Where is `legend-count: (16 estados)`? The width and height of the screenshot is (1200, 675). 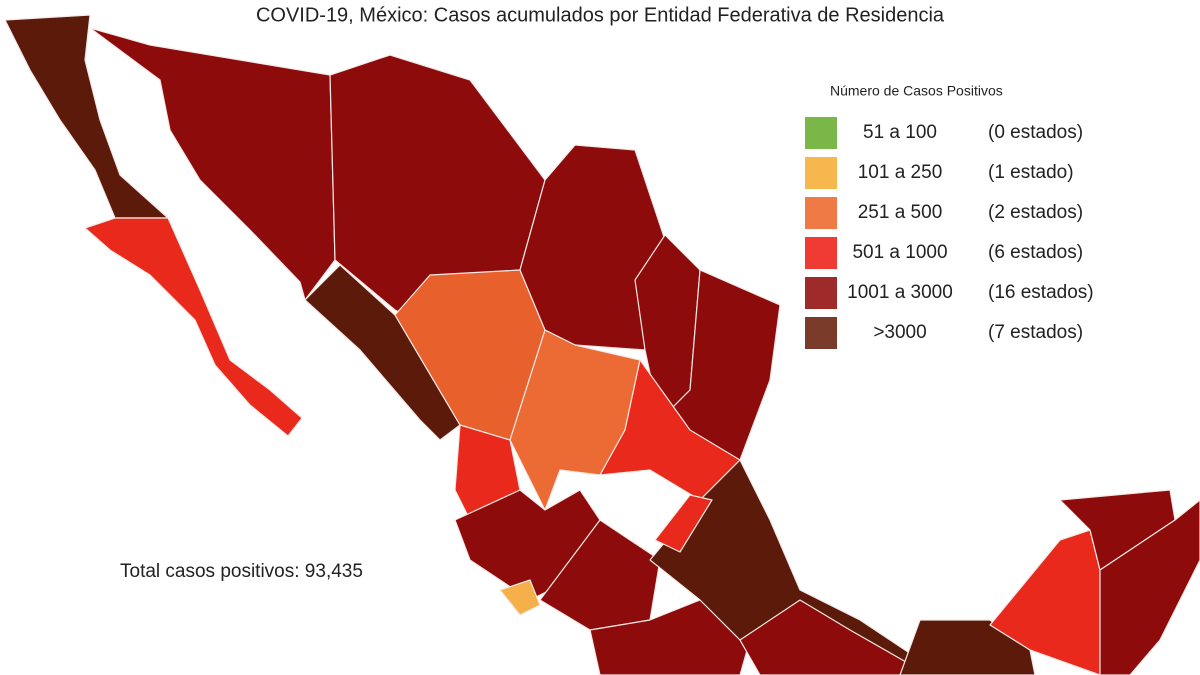
legend-count: (16 estados) is located at coordinates (1041, 292).